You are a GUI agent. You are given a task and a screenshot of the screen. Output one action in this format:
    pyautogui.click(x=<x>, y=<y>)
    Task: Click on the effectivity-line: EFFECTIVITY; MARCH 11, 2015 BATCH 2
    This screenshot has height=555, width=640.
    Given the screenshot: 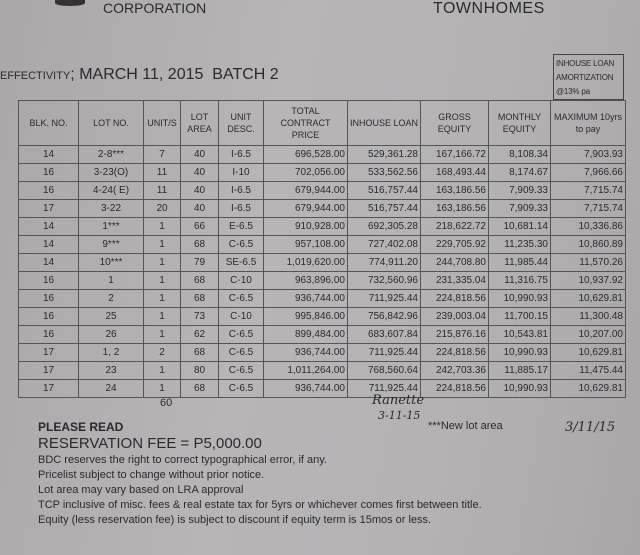 What is the action you would take?
    pyautogui.click(x=139, y=75)
    